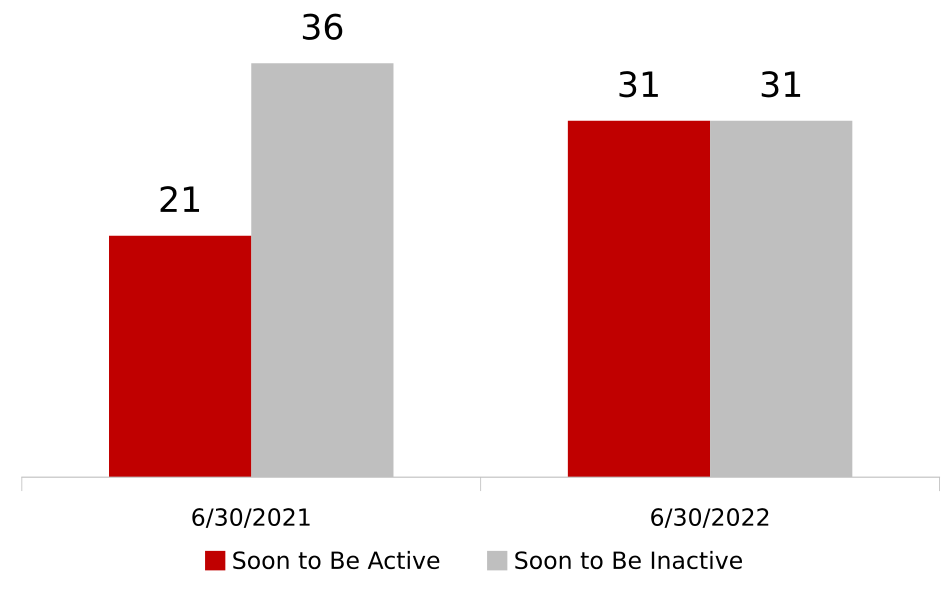 This screenshot has height=595, width=949. I want to click on legend-label: Soon to Be Active, so click(336, 560).